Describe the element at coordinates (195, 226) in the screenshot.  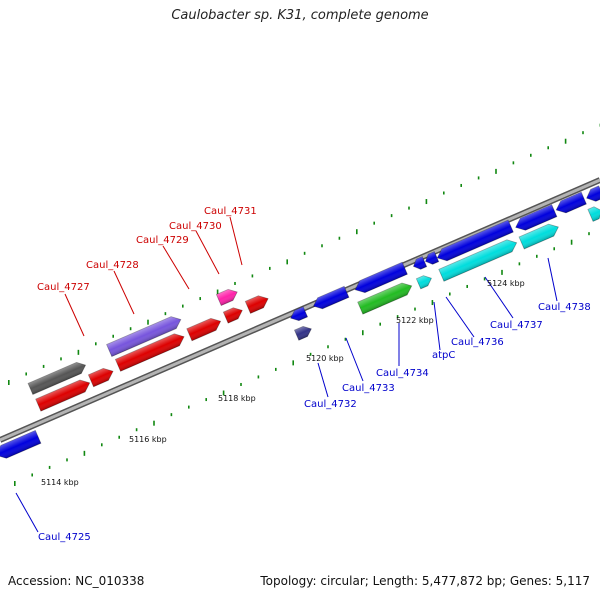
I see `gene-label-caul-4730: Caul_4730` at that location.